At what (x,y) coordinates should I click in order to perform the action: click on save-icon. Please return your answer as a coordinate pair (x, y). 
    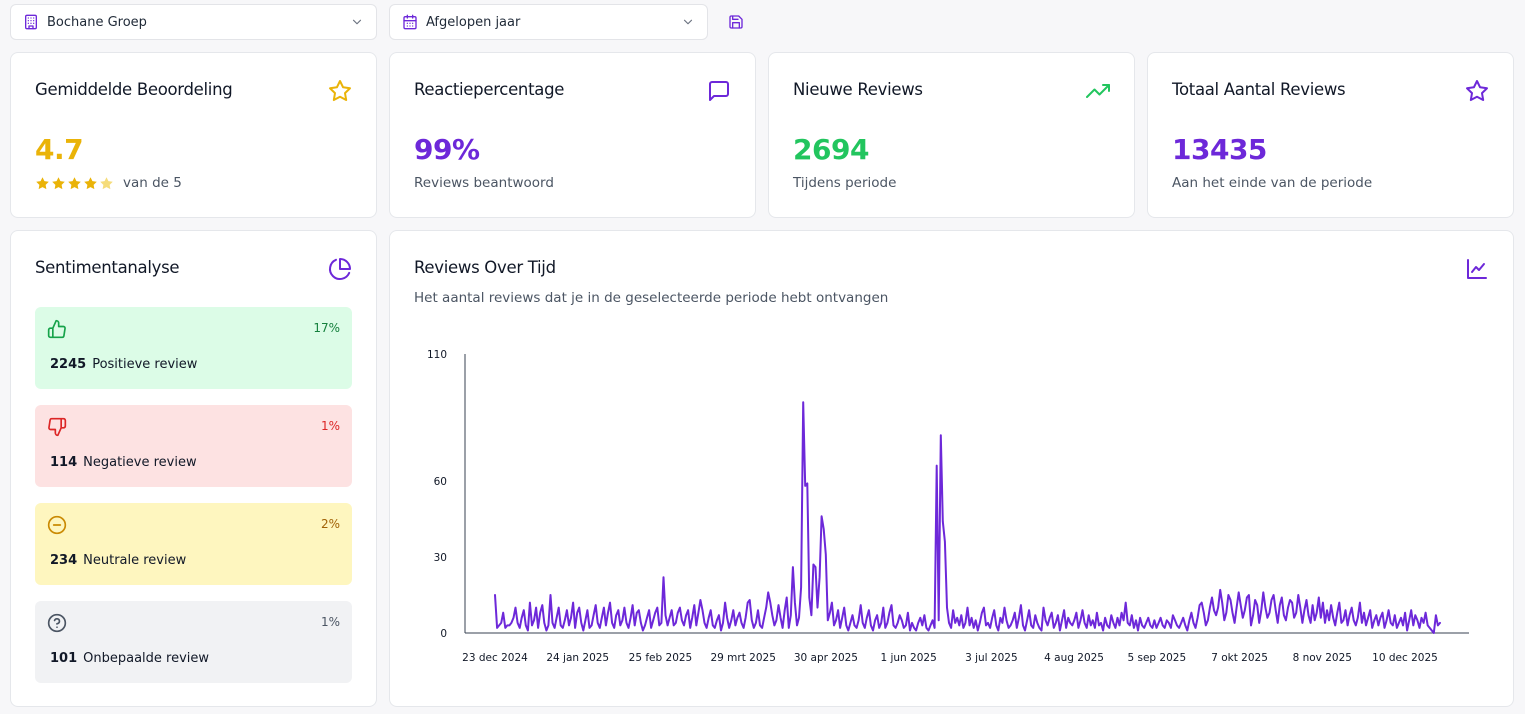
    Looking at the image, I should click on (736, 22).